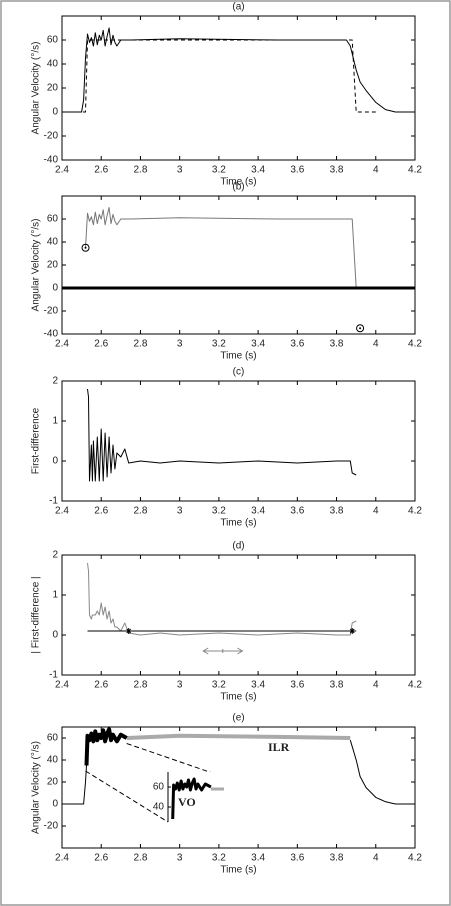 Image resolution: width=451 pixels, height=906 pixels. What do you see at coordinates (279, 747) in the screenshot?
I see `annotation: ILR` at bounding box center [279, 747].